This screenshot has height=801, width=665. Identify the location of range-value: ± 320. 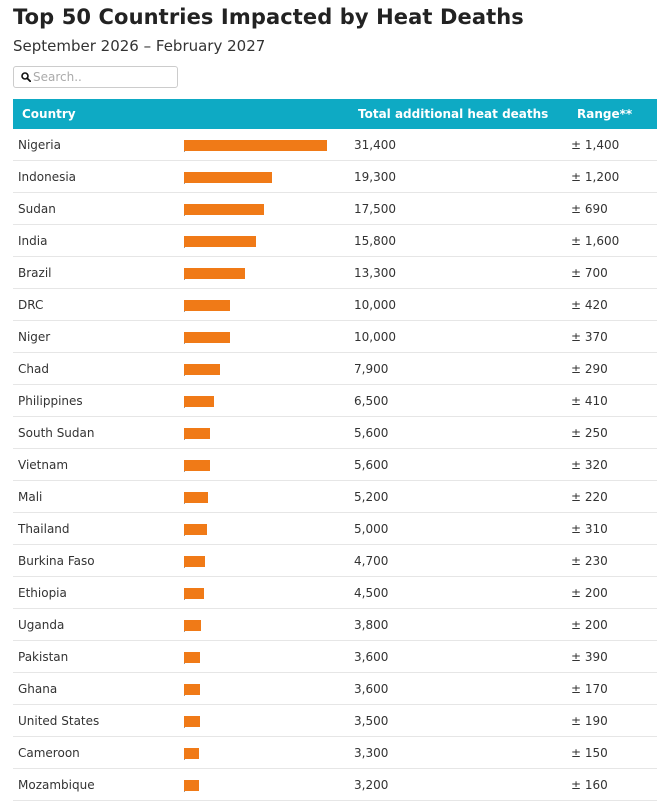
(589, 465).